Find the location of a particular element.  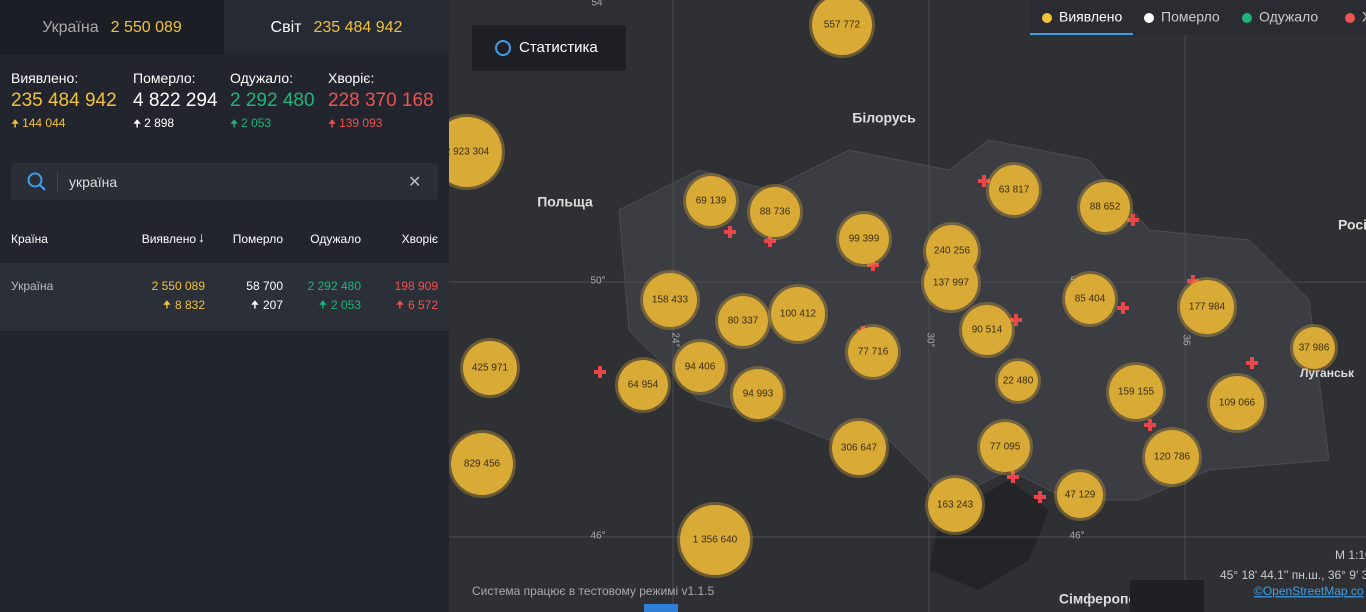

stat: Хворіє: 228 370 168 🠉 139 093 is located at coordinates (381, 102).